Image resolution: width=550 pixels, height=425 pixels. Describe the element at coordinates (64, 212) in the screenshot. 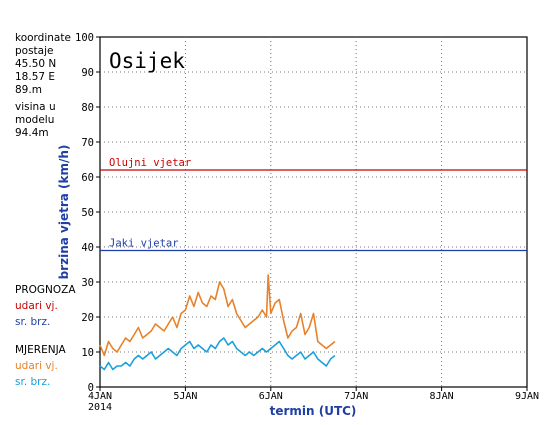

I see `y-axis-label: brzina vjetra (km/h)` at that location.